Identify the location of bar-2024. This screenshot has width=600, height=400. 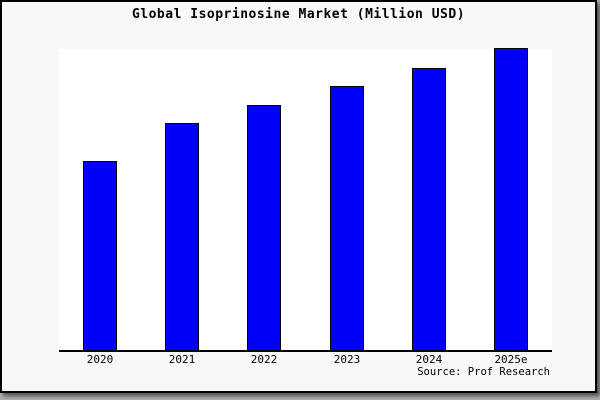
(429, 209).